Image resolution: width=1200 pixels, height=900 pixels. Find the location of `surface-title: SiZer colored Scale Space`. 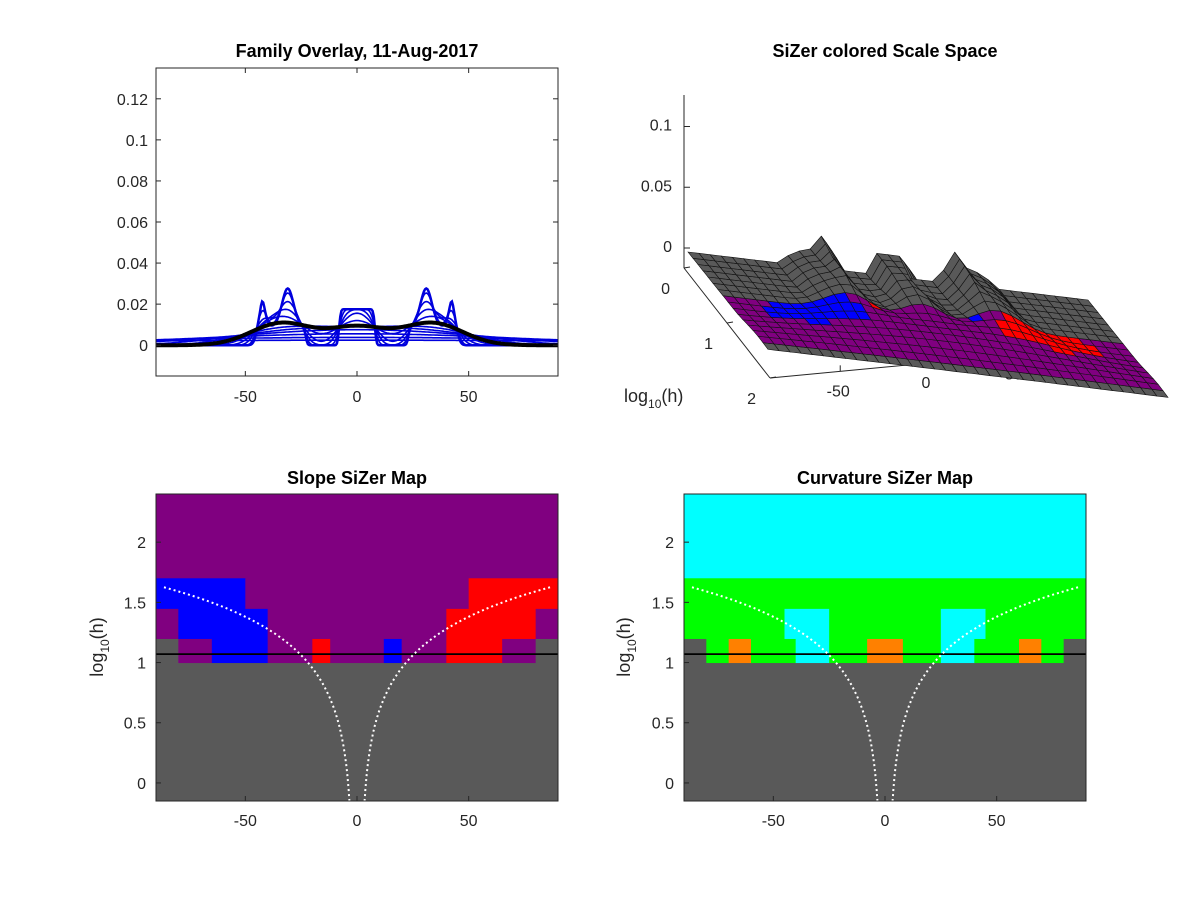

surface-title: SiZer colored Scale Space is located at coordinates (884, 51).